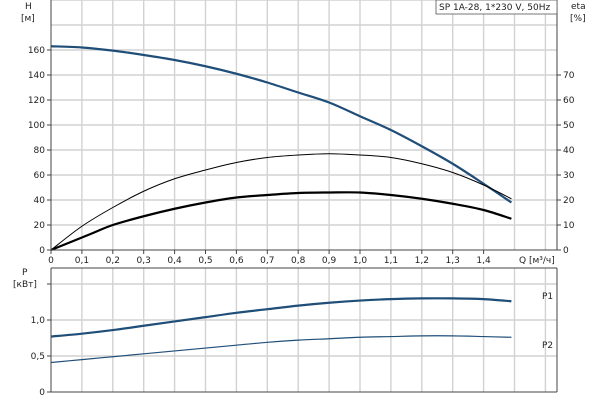  What do you see at coordinates (569, 101) in the screenshot?
I see `eta-tick-label: 60` at bounding box center [569, 101].